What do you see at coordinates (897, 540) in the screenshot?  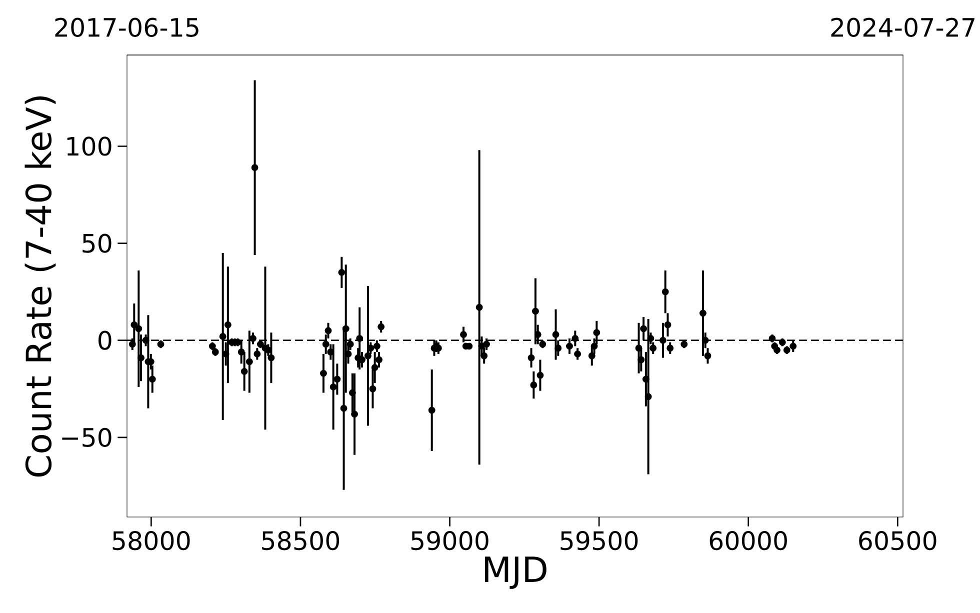 I see `x-tick-label: 60500` at bounding box center [897, 540].